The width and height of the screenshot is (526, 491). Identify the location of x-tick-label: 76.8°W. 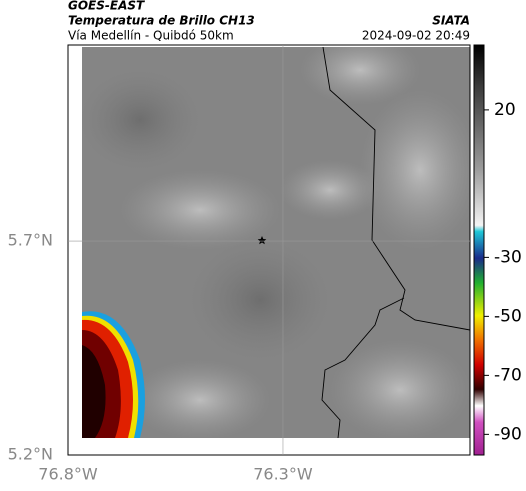
(68, 474).